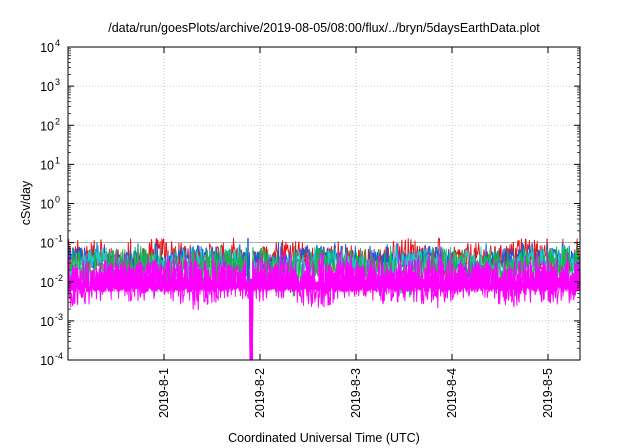 This screenshot has height=448, width=640. I want to click on y-tick-exponent: -3, so click(59, 317).